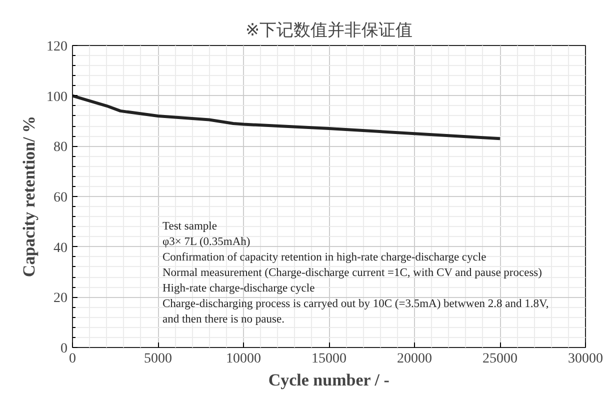  What do you see at coordinates (500, 359) in the screenshot?
I see `x-tick-label: 25000` at bounding box center [500, 359].